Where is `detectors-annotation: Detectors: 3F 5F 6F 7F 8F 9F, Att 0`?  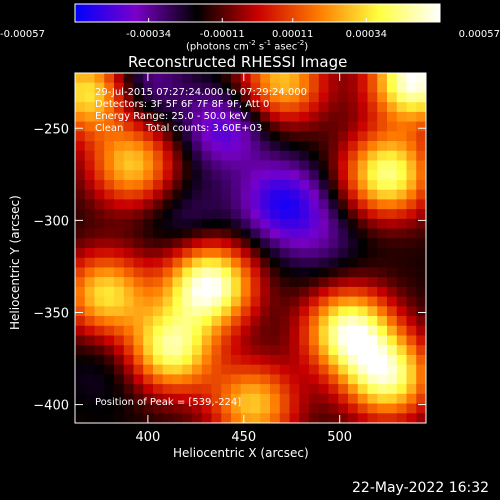 detectors-annotation: Detectors: 3F 5F 6F 7F 8F 9F, Att 0 is located at coordinates (182, 104).